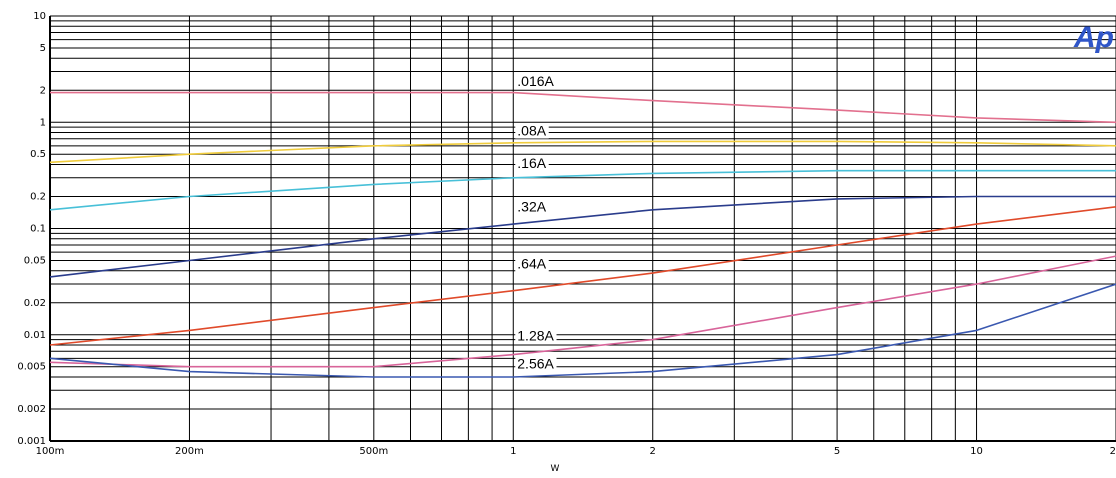 This screenshot has height=478, width=1116. What do you see at coordinates (43, 90) in the screenshot?
I see `y-tick-label: 2` at bounding box center [43, 90].